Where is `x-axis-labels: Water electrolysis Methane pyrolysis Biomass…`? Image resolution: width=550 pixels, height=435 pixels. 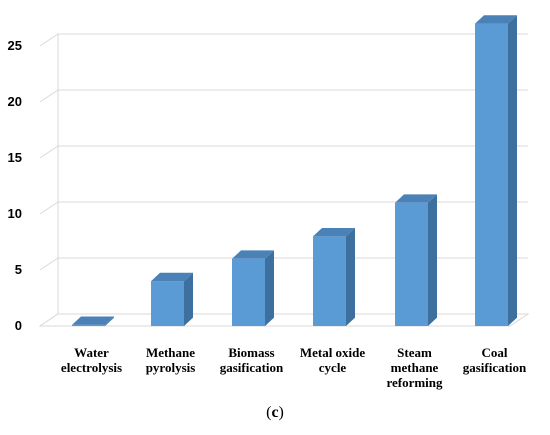
x-axis-labels: Water electrolysis Methane pyrolysis Biomass… is located at coordinates (294, 367).